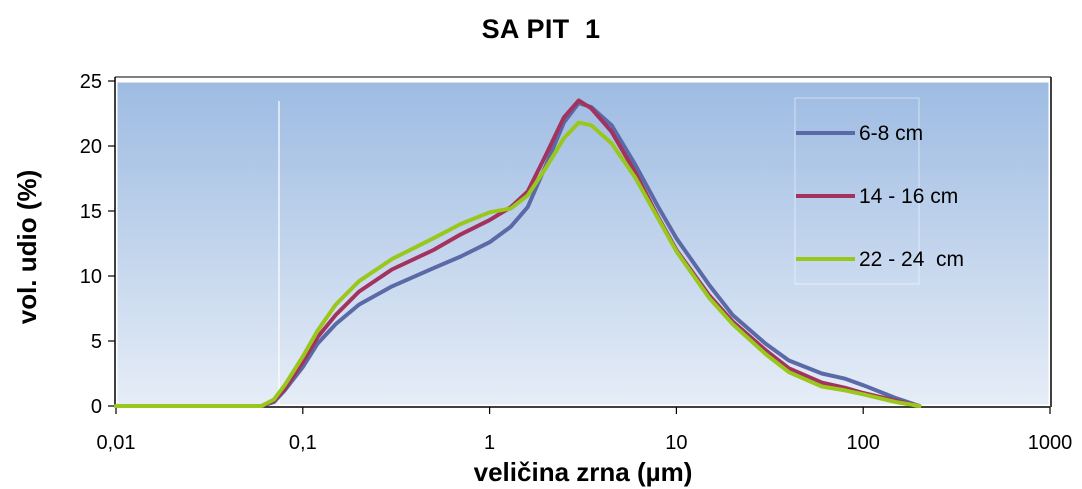 This screenshot has height=489, width=1082. Describe the element at coordinates (585, 430) in the screenshot. I see `x-axis-ticks: 0,01 0,1 1 10 100 1000` at that location.